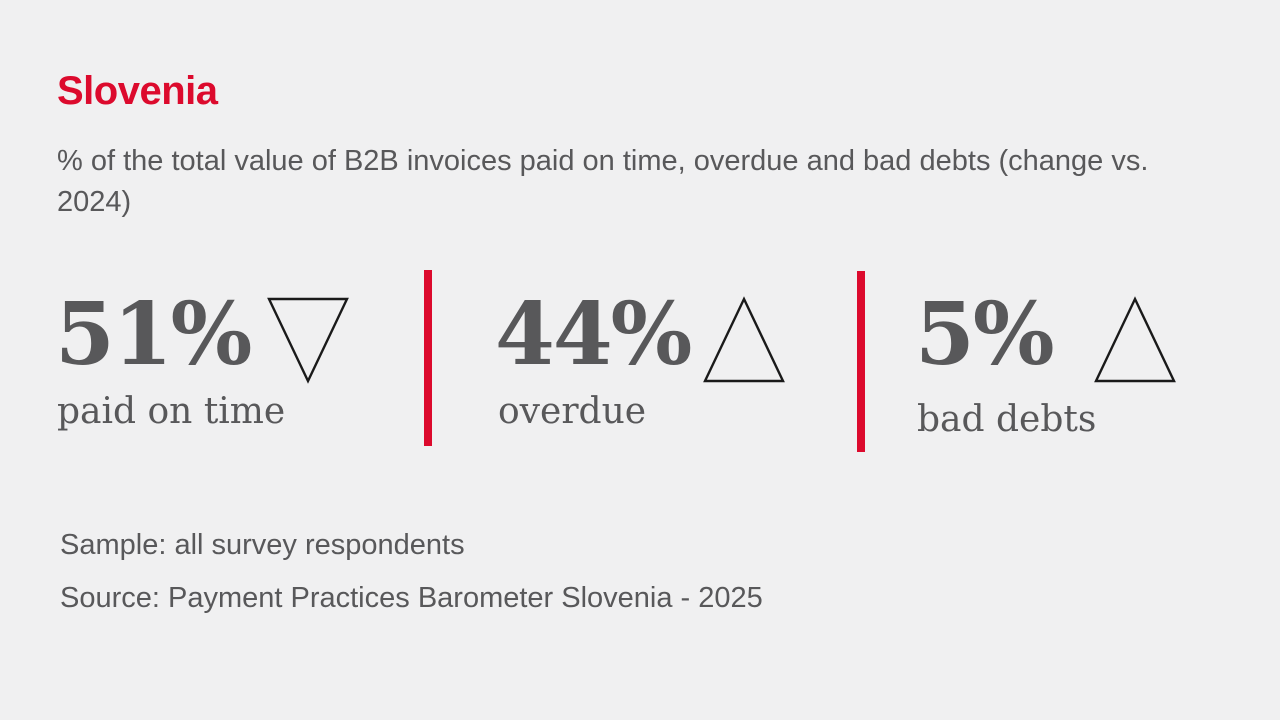 Image resolution: width=1280 pixels, height=720 pixels. Describe the element at coordinates (153, 334) in the screenshot. I see `stat-value-paid-on-time: 51%` at that location.